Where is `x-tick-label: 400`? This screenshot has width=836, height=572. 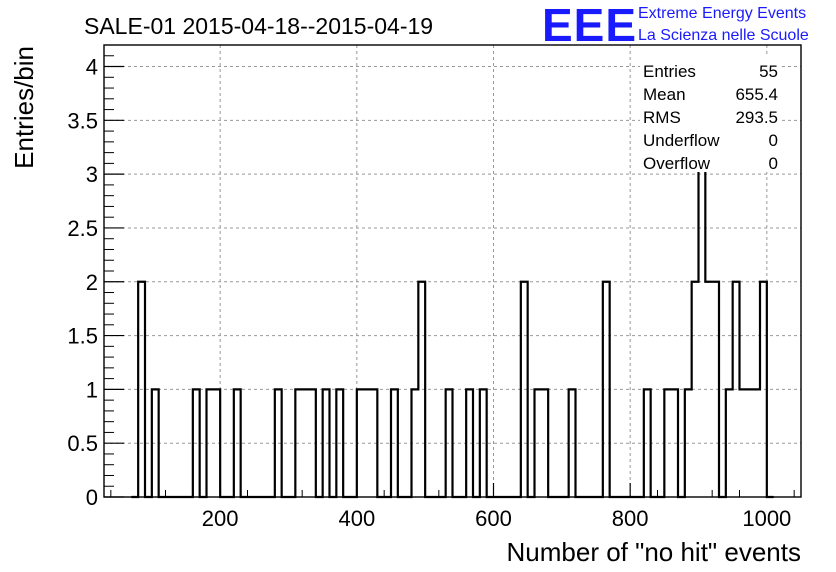
x-tick-label: 400 is located at coordinates (356, 518).